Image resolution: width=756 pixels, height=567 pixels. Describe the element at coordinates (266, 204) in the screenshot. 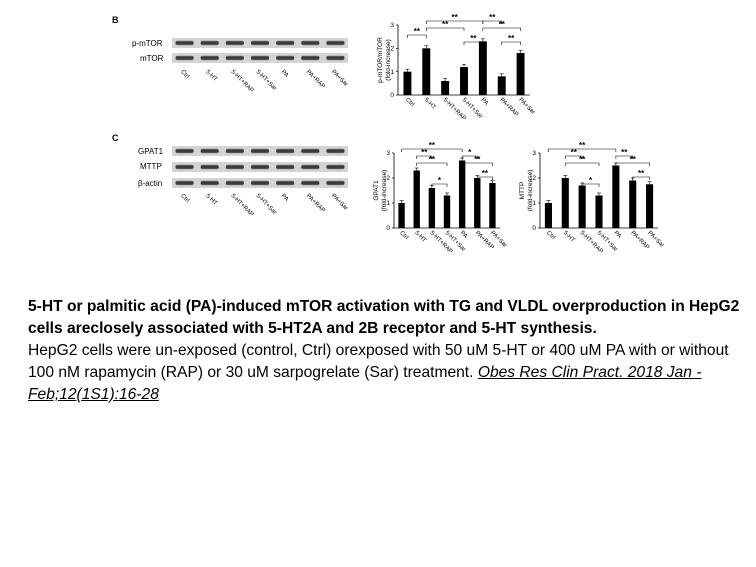

I see `lane-label-5-ht-sar: 5-HT+Sar` at that location.